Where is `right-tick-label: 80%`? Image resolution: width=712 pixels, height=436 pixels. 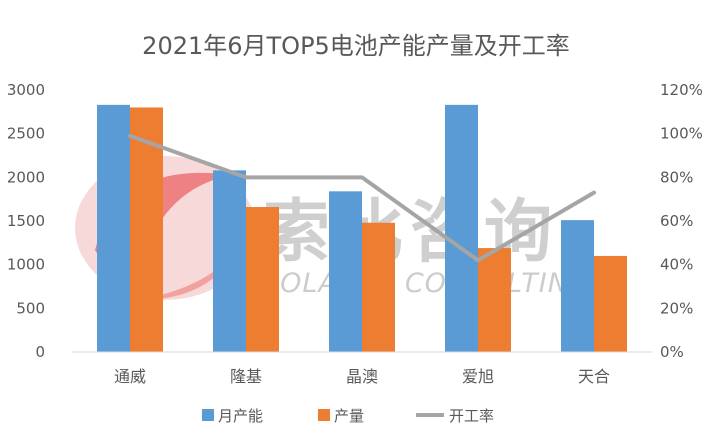 right-tick-label: 80% is located at coordinates (676, 177).